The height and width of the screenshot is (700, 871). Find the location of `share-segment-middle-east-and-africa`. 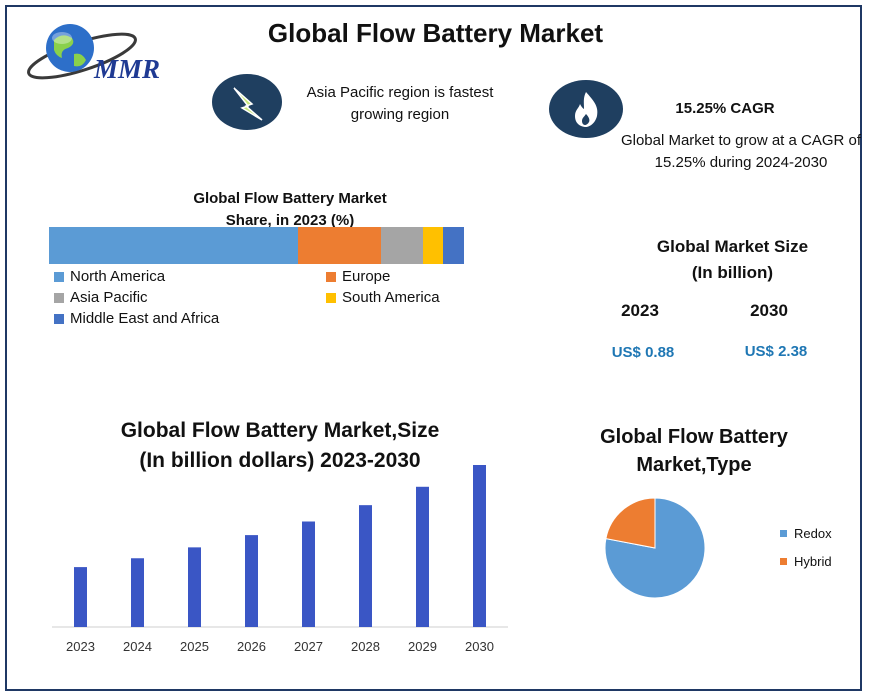

share-segment-middle-east-and-africa is located at coordinates (453, 245).